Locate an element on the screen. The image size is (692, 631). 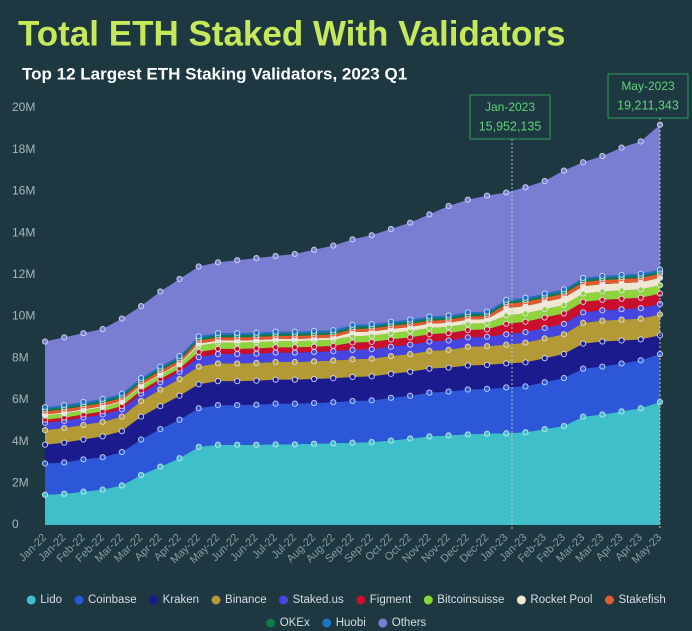
annotation-value: 19,211,343 is located at coordinates (648, 105).